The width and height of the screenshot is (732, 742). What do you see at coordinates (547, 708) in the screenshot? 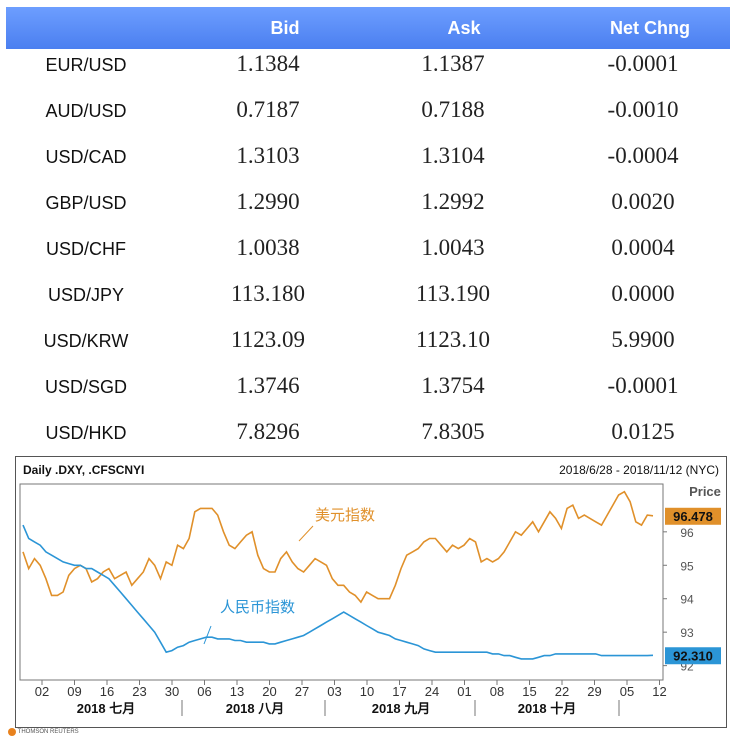
I see `month-label: 2018 十月` at bounding box center [547, 708].